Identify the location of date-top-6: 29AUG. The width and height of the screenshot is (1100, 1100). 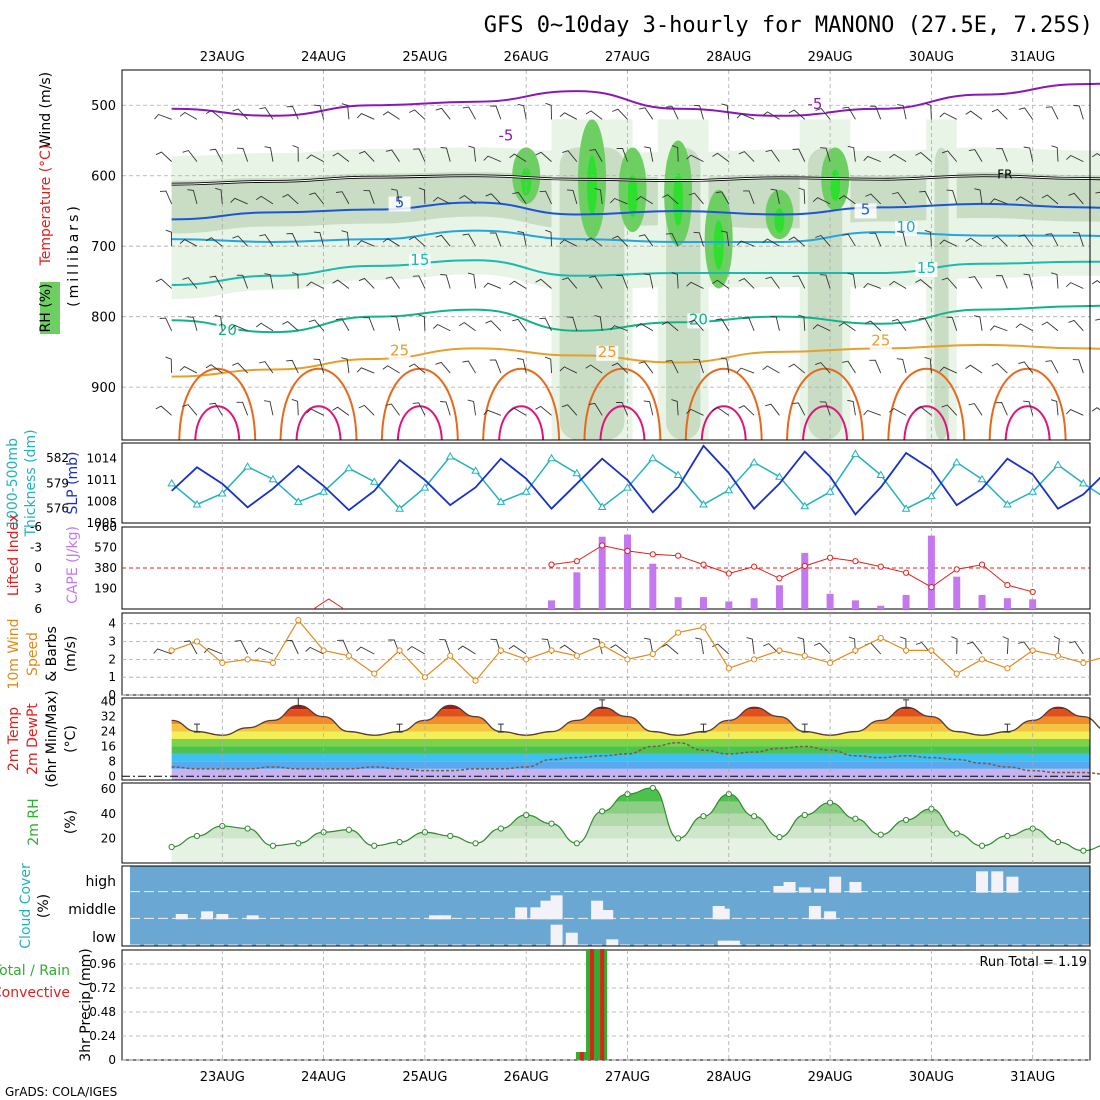
(830, 57).